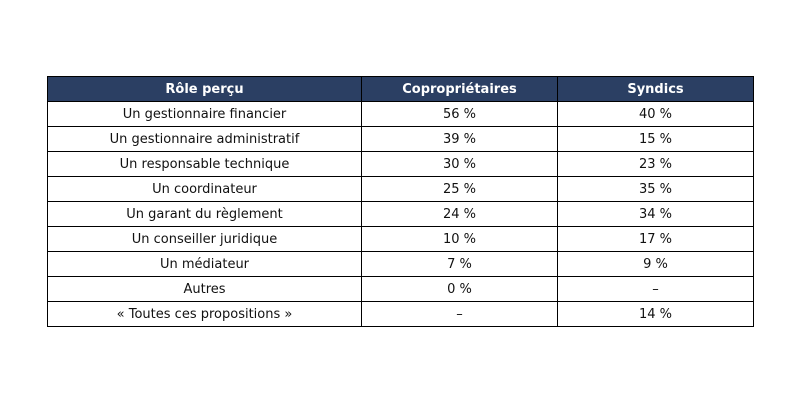 The image size is (800, 406). Describe the element at coordinates (459, 289) in the screenshot. I see `coproprietaires-cell: 0 %` at that location.